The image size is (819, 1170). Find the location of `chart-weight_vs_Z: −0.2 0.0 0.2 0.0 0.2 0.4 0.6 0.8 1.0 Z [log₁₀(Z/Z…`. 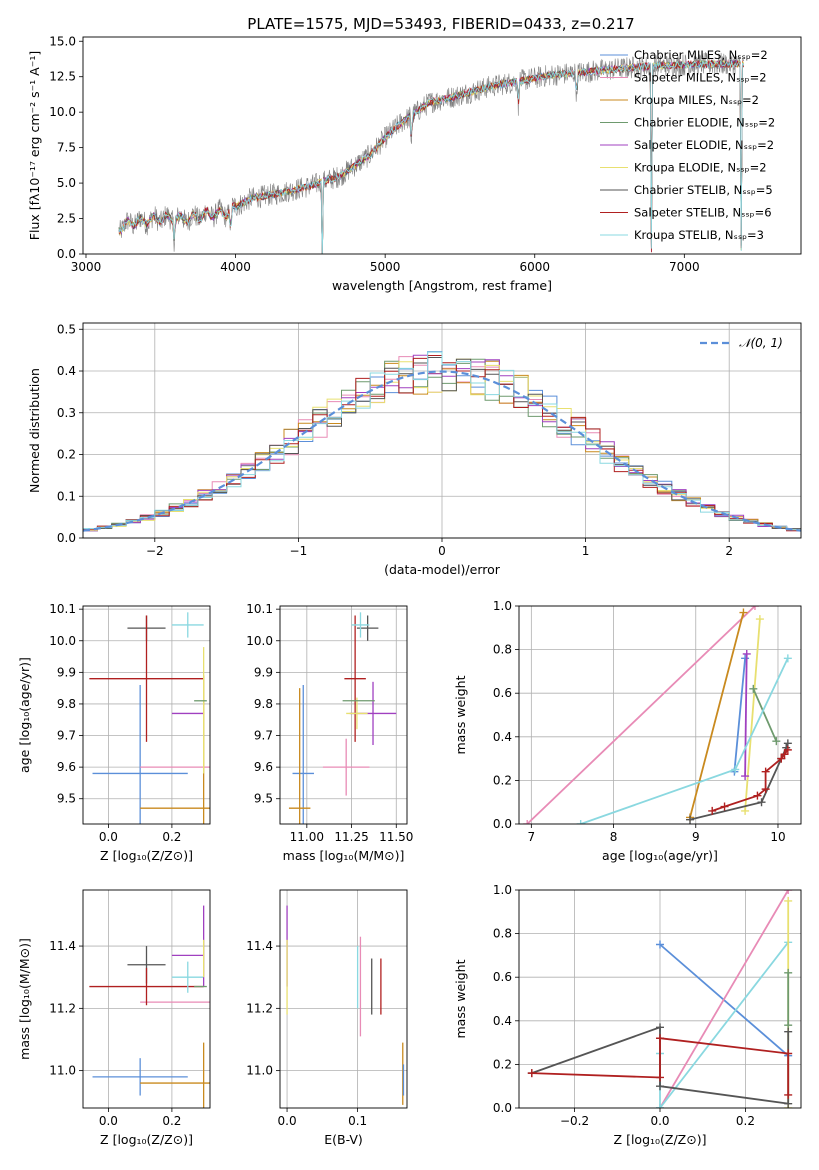

chart-weight_vs_Z: −0.2 0.0 0.2 0.0 0.2 0.4 0.6 0.8 1.0 Z [log₁₀(Z/Z… is located at coordinates (627, 1015).